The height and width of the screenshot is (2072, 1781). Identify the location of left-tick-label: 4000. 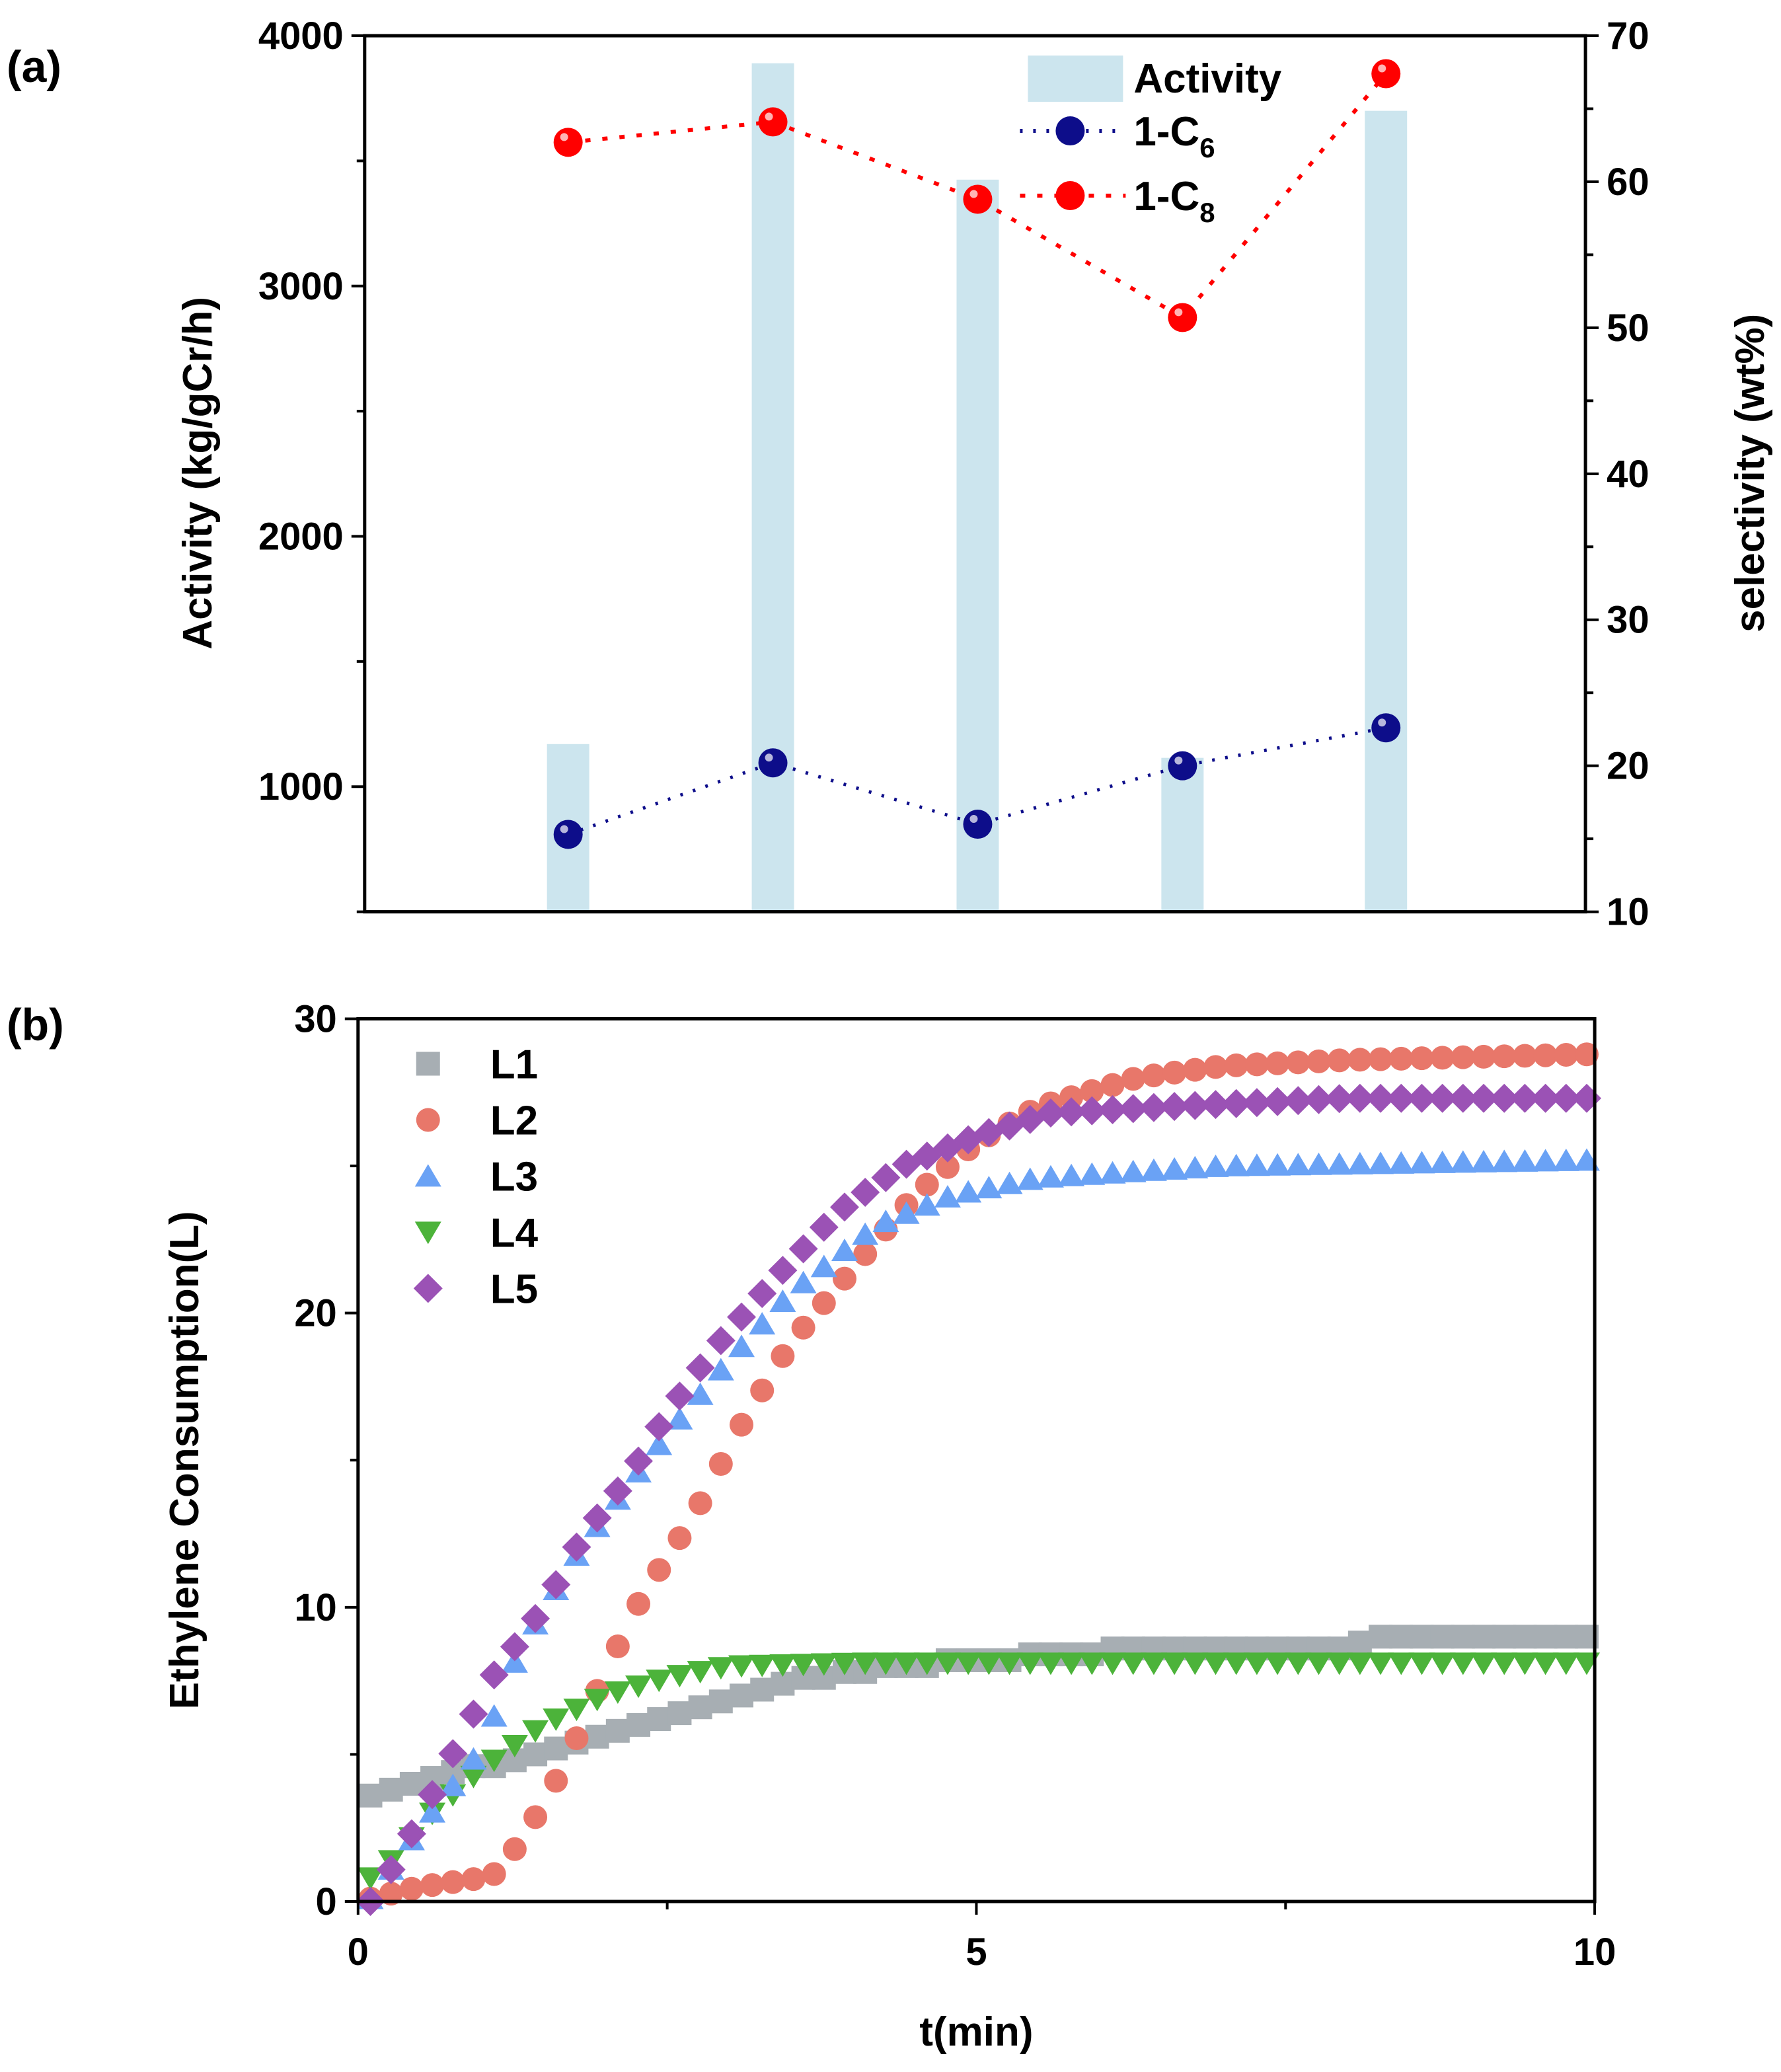
(301, 36).